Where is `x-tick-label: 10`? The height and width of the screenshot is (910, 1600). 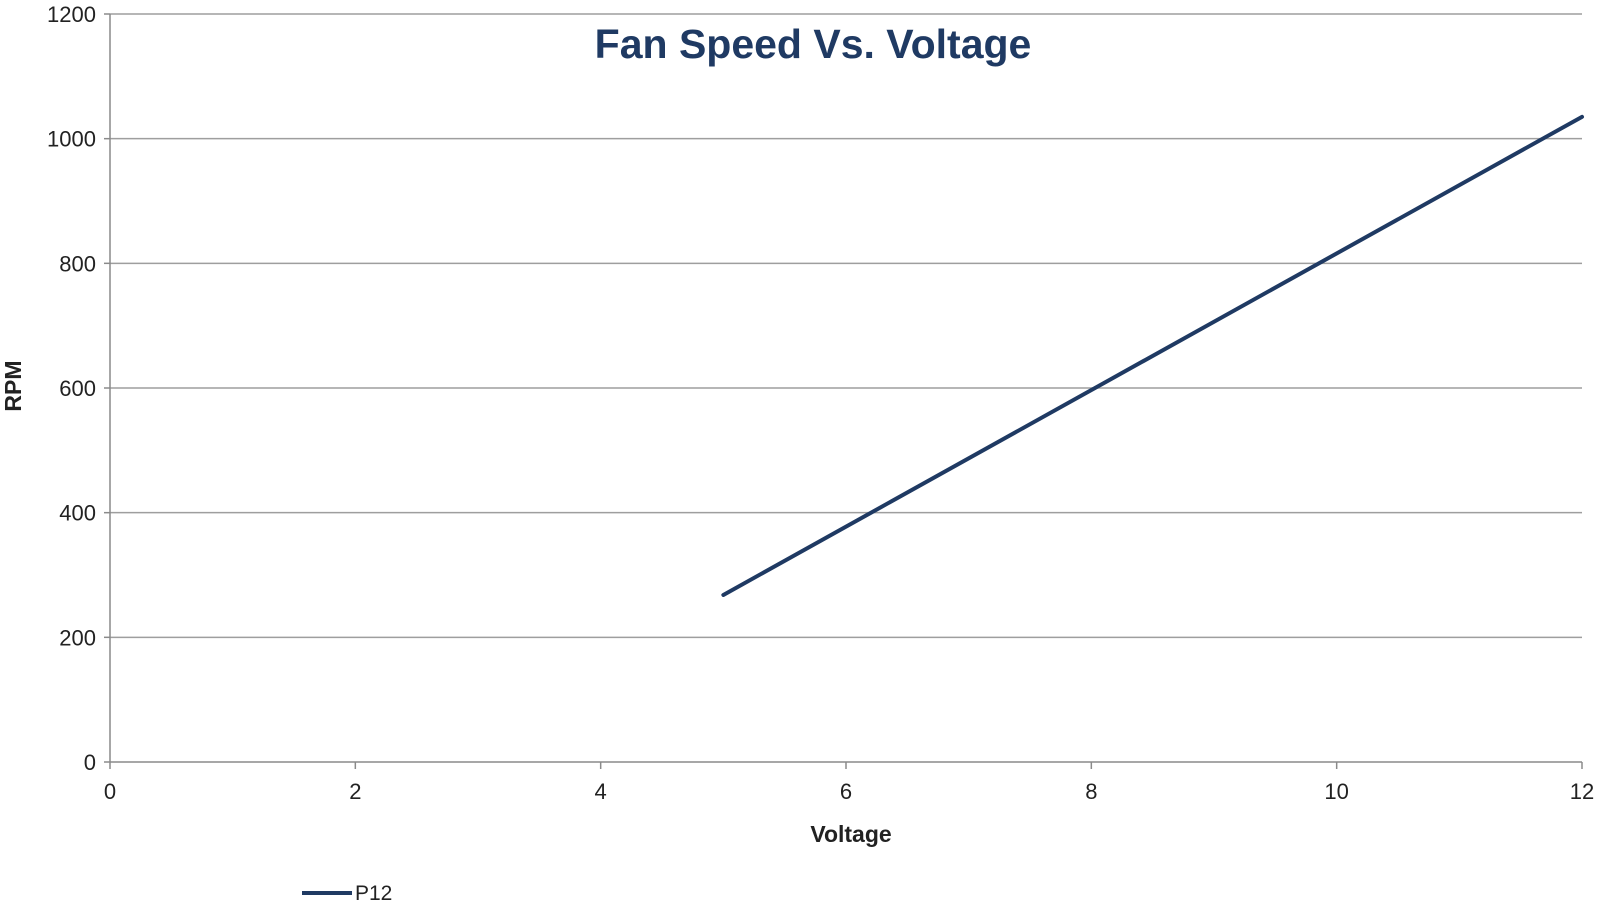 x-tick-label: 10 is located at coordinates (1336, 791).